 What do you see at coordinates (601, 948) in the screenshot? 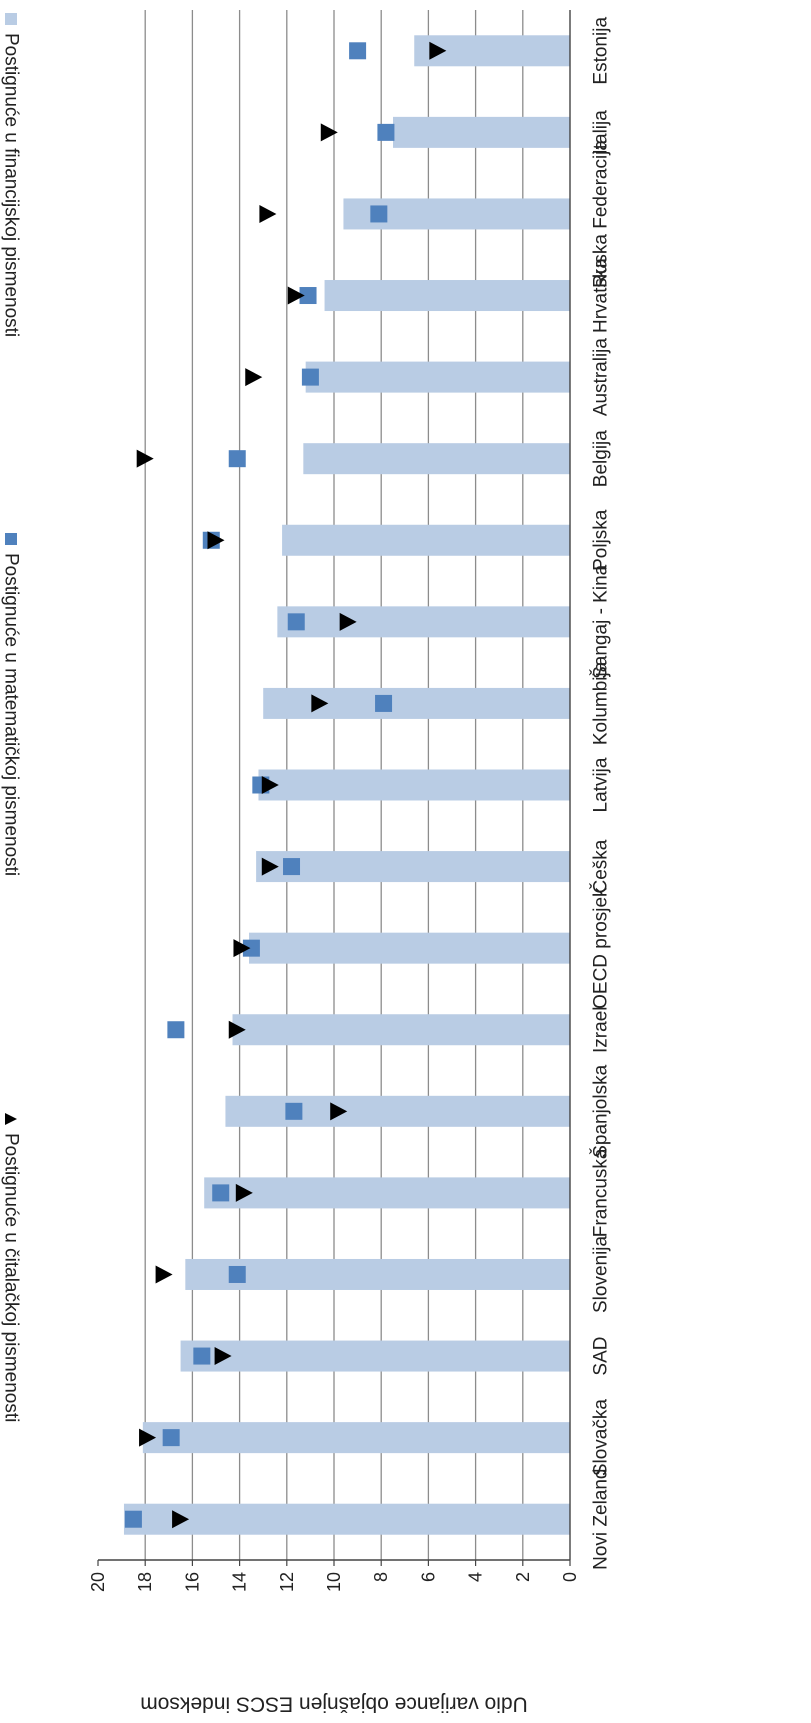
I see `category-label: OECD prosjek` at bounding box center [601, 948].